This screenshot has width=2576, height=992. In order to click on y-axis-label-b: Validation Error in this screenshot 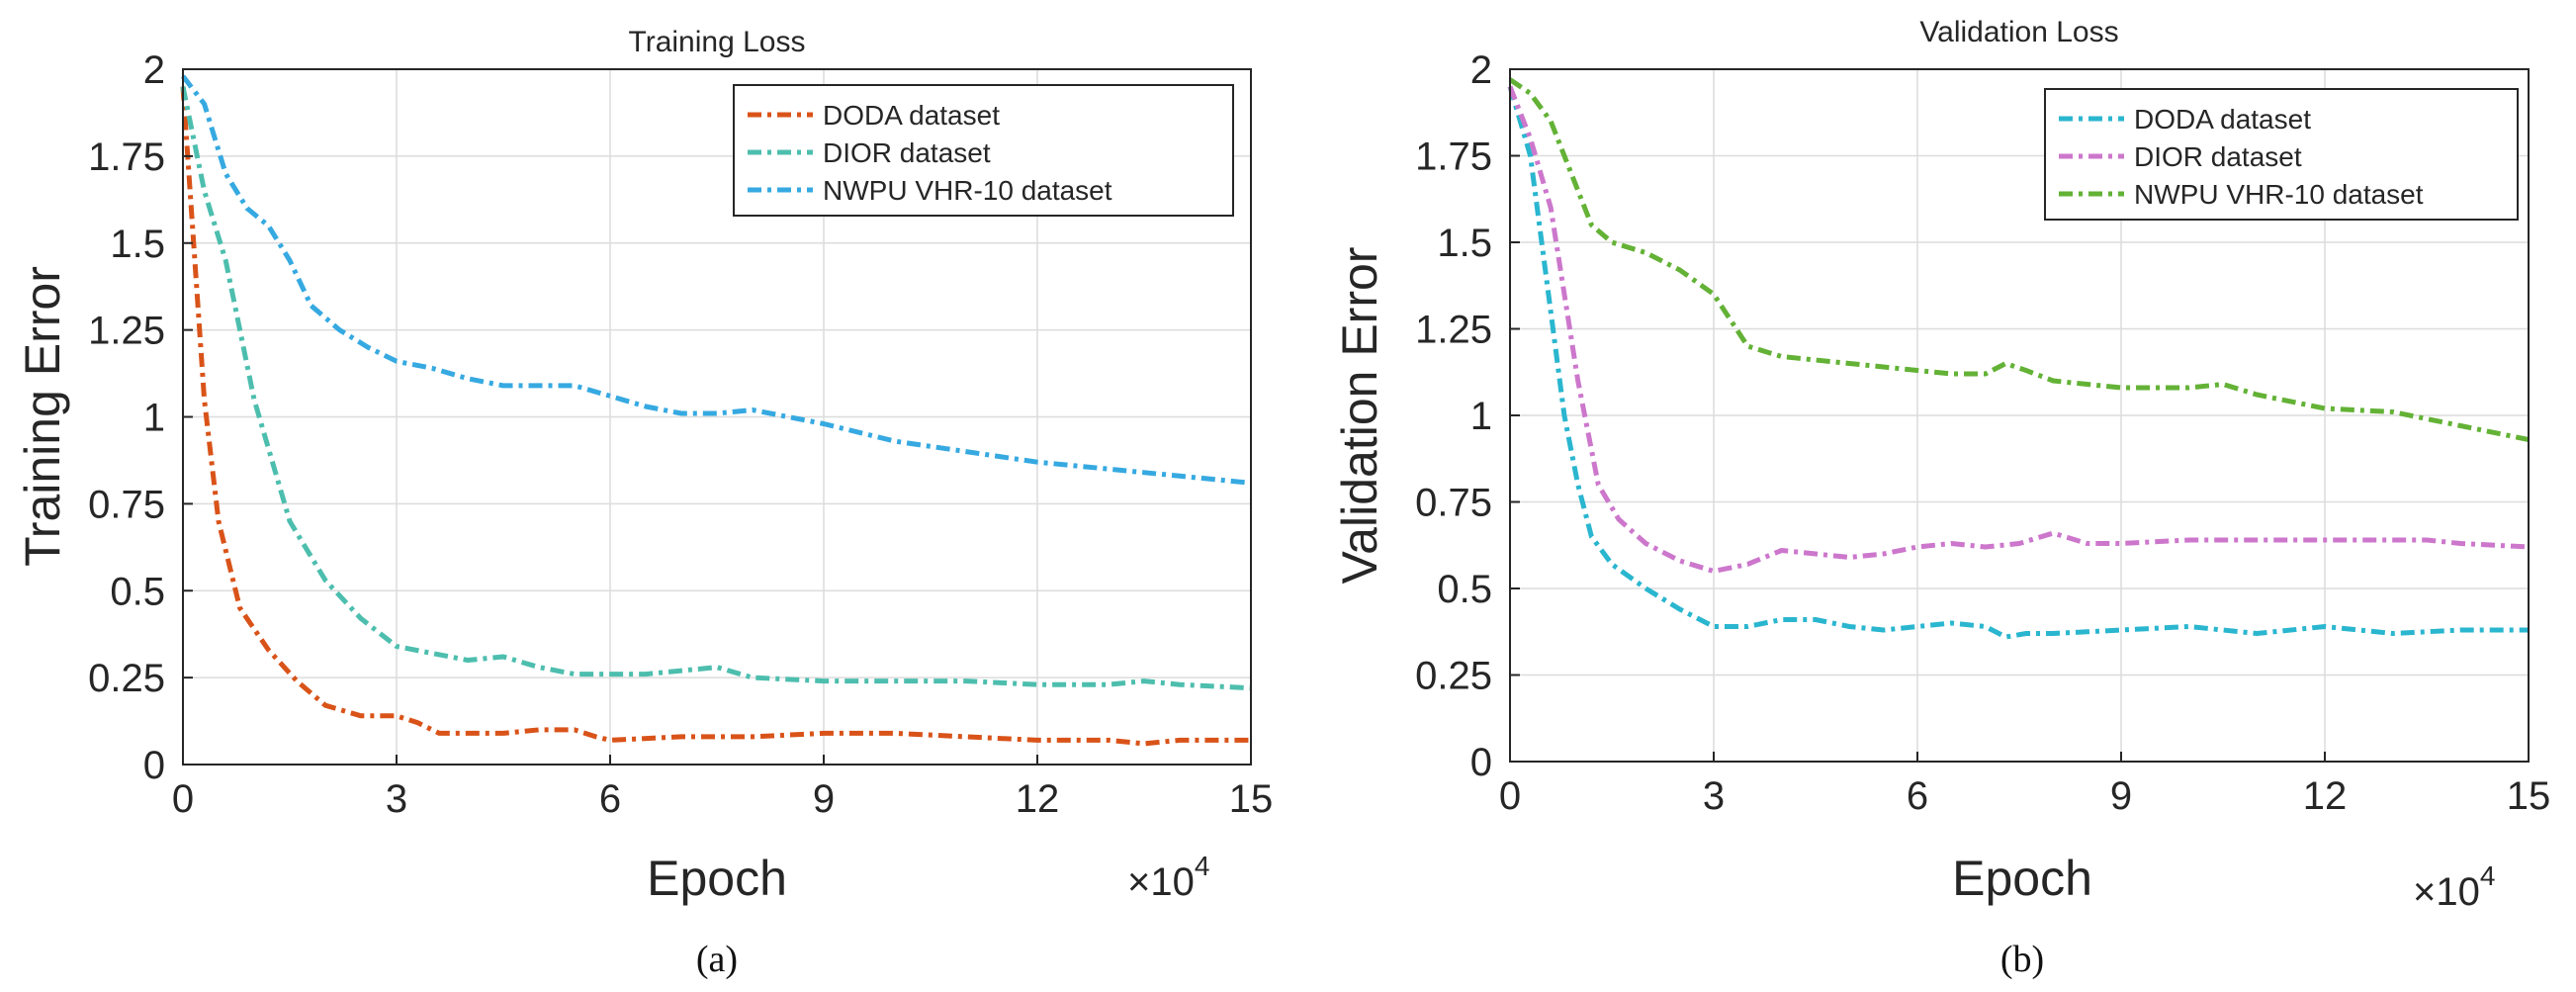, I will do `click(1359, 416)`.